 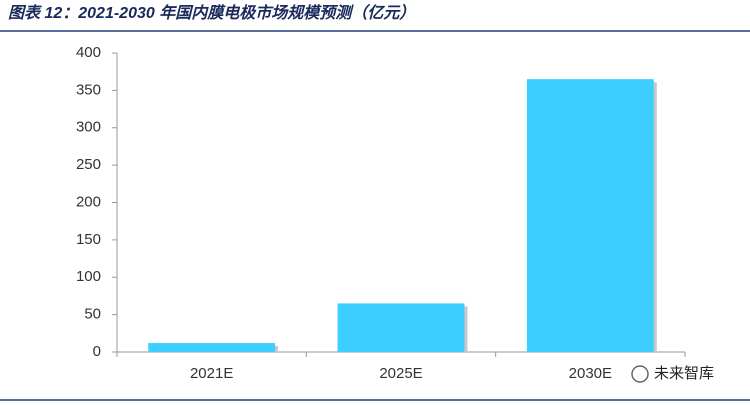 I want to click on x-tick-label: 2021E, so click(x=211, y=373).